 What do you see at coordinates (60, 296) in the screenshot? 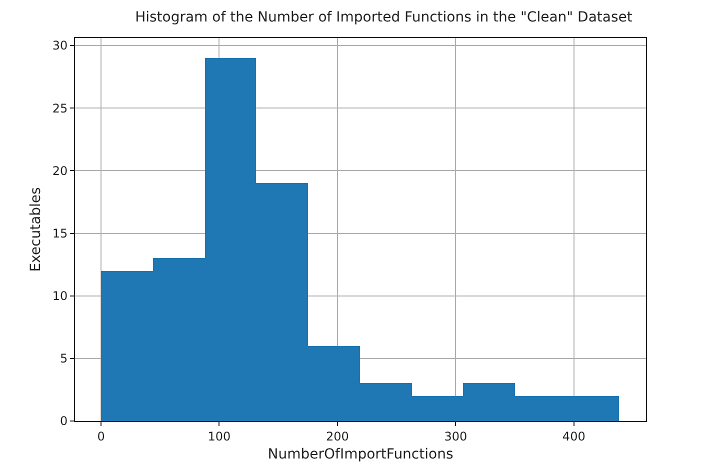
I see `y-tick-label: 10` at bounding box center [60, 296].